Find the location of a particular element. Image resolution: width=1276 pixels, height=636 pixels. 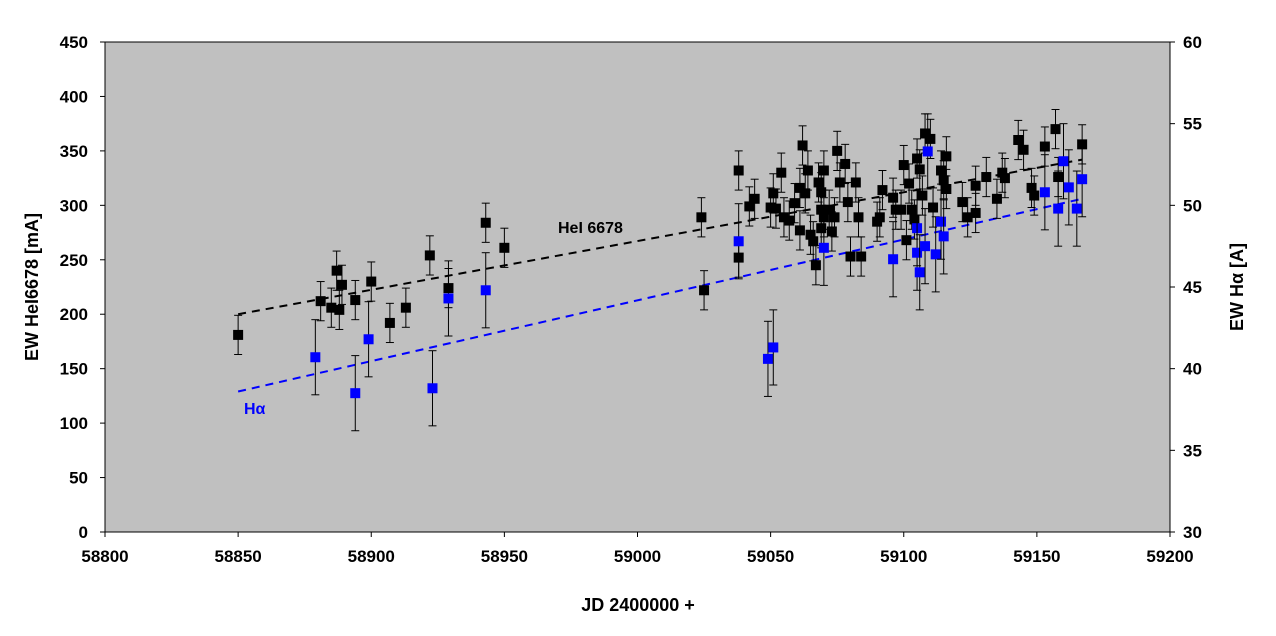

y-axis-title: EW HeI6678 [mA] is located at coordinates (32, 287).